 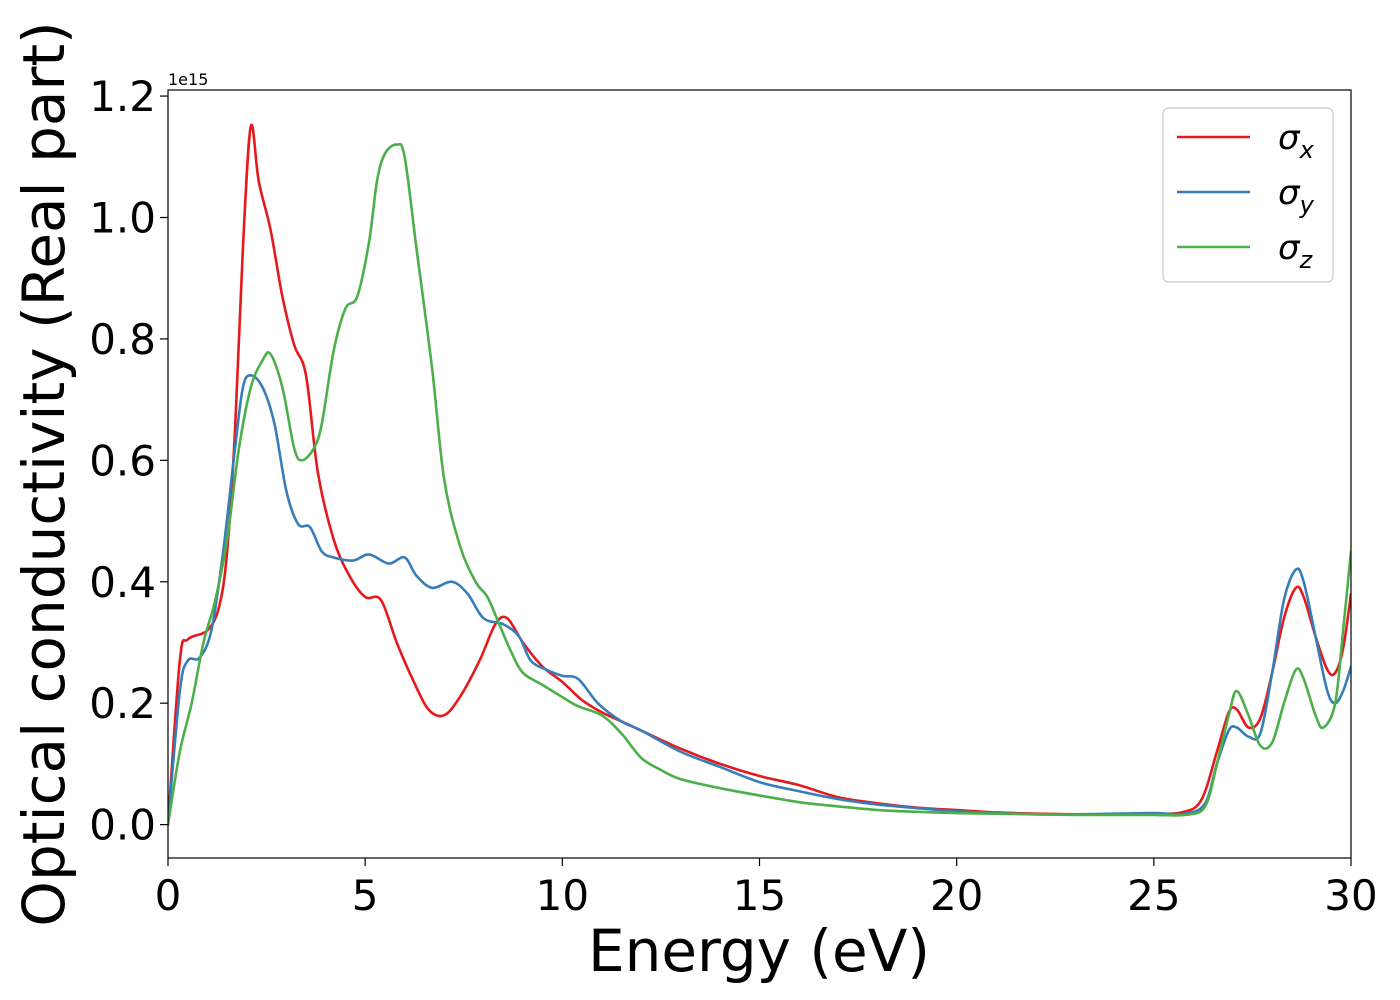 What do you see at coordinates (122, 582) in the screenshot?
I see `y-tick-label: 0.4` at bounding box center [122, 582].